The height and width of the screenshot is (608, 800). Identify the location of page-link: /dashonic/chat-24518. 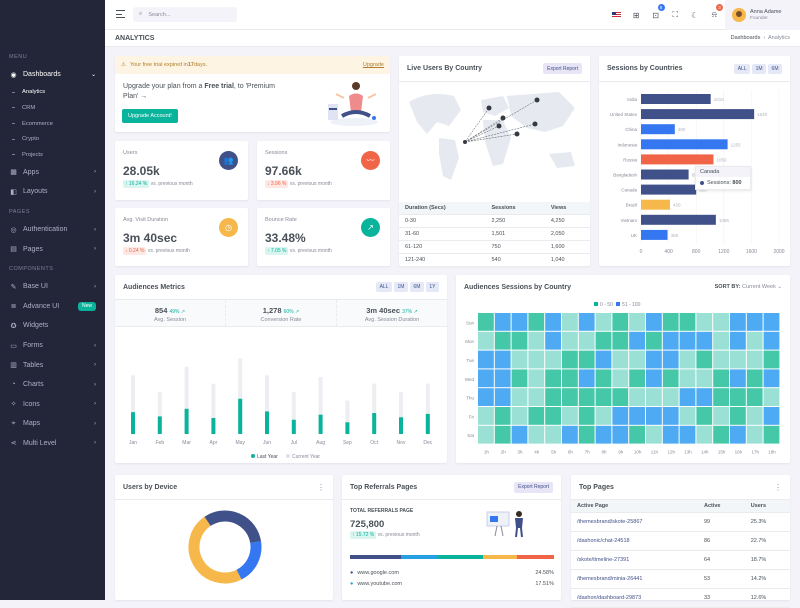
(634, 541).